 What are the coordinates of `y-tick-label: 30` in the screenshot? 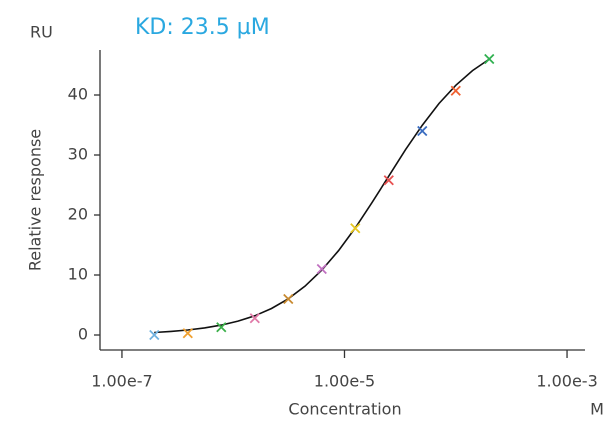 It's located at (78, 154).